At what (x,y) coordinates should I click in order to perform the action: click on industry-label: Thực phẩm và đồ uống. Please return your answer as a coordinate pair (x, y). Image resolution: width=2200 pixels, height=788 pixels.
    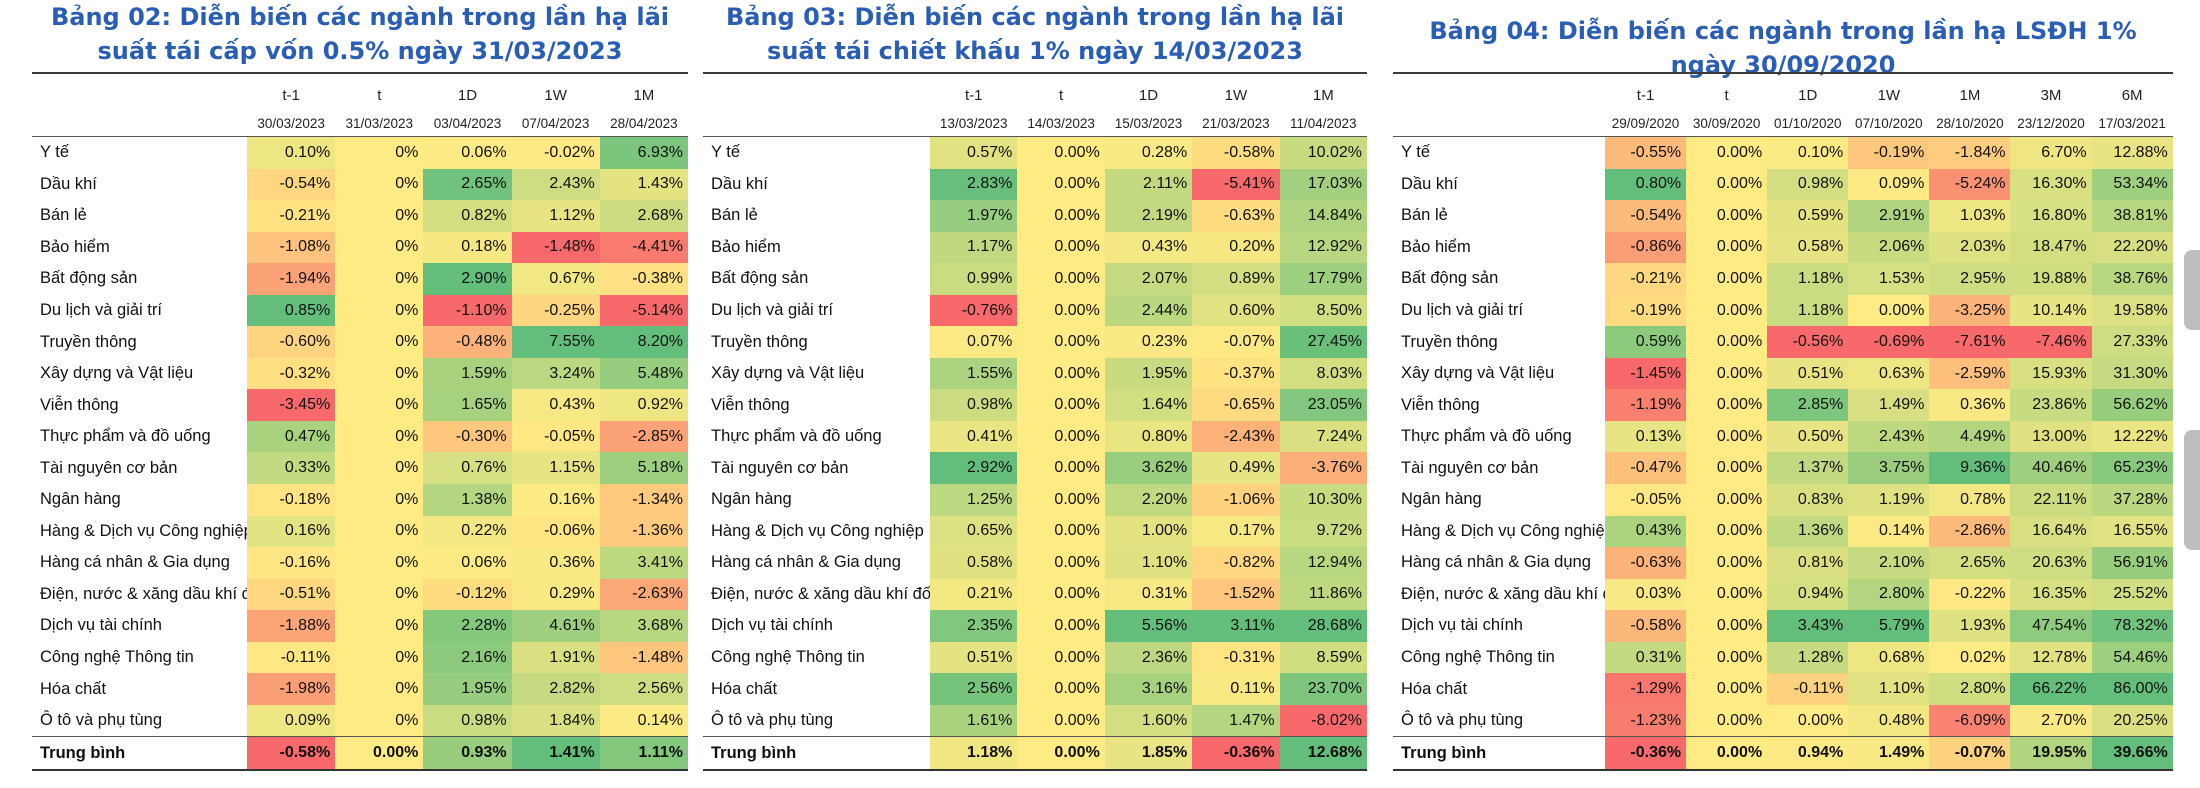
    Looking at the image, I should click on (796, 436).